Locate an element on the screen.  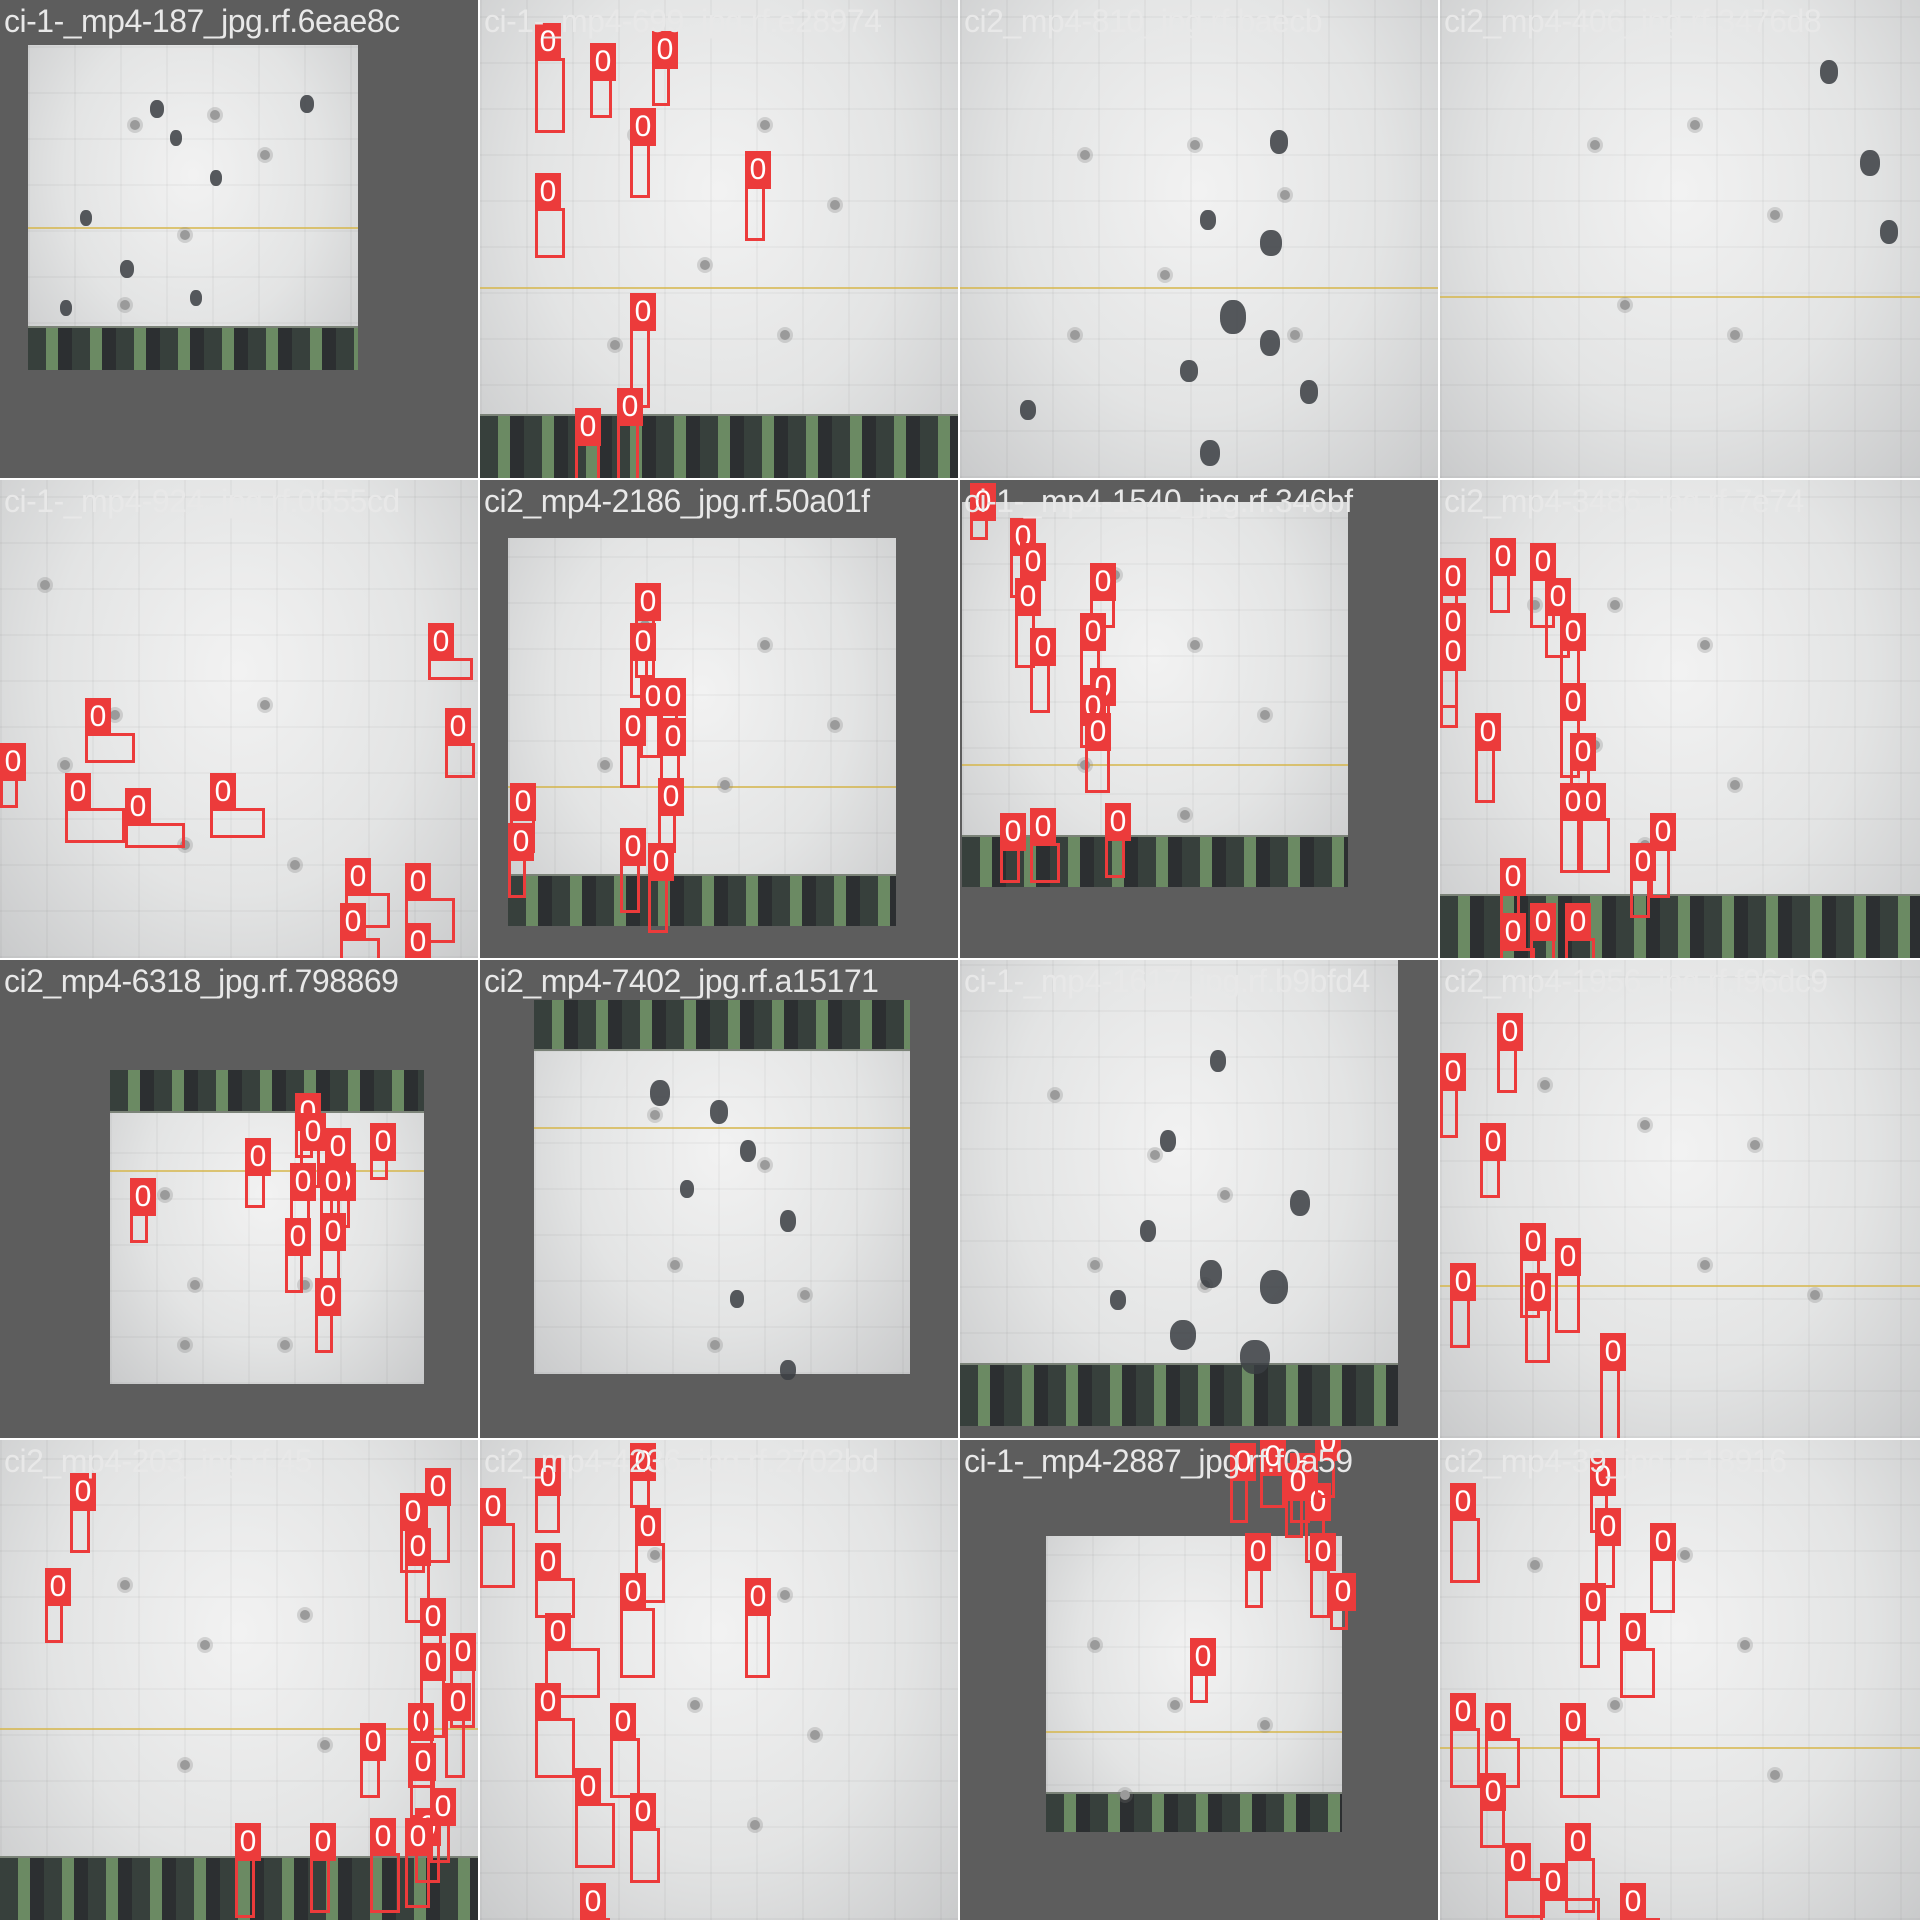
tile-6: 0 0 0 0 0 0 0 0 0 0 0 ci2_mp4-2186_jpg.rf.50a01f is located at coordinates (719, 719).